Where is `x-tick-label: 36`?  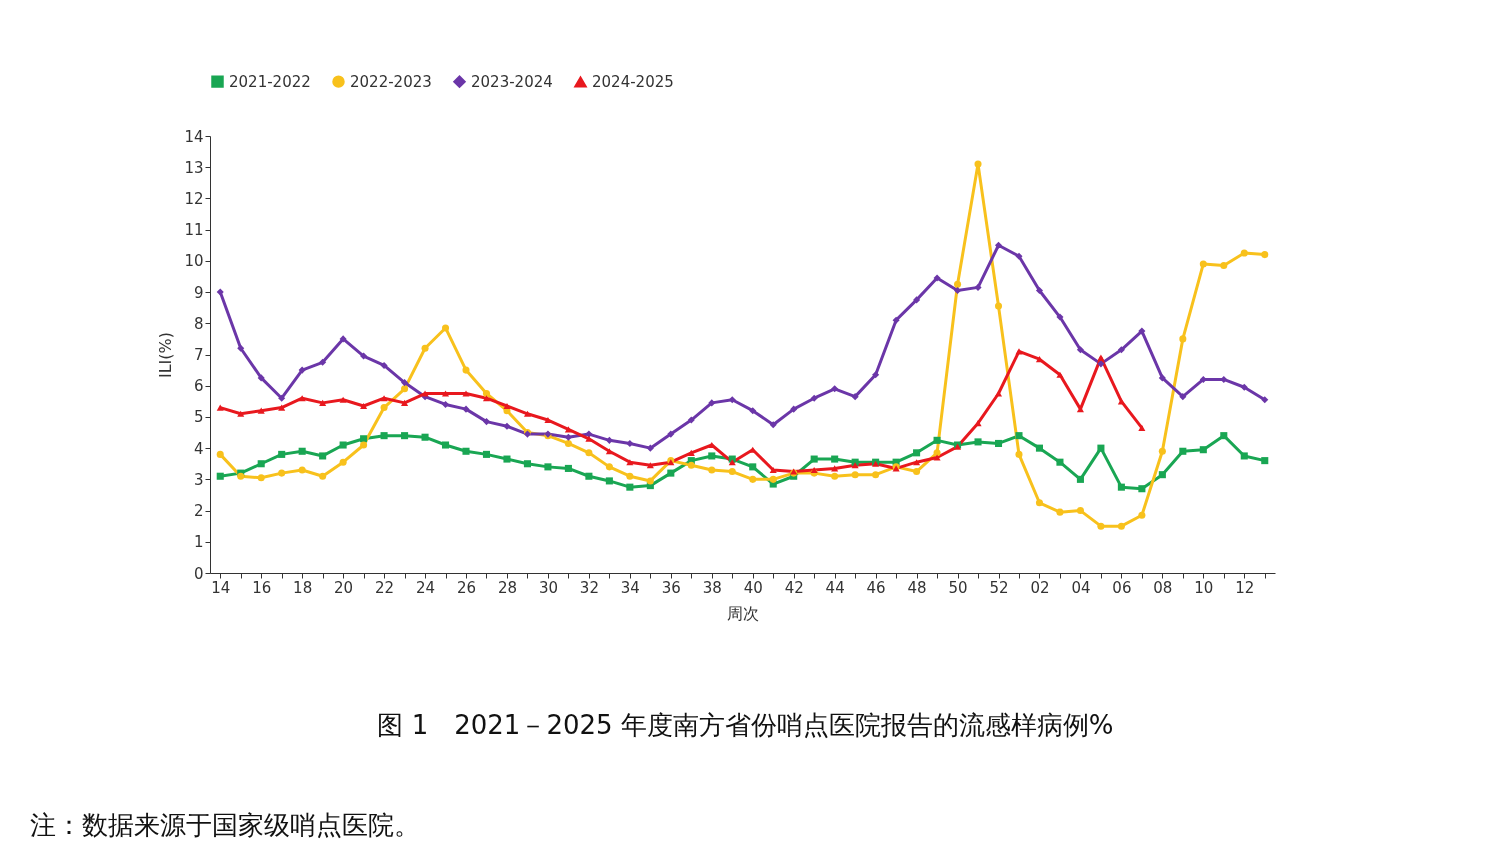
x-tick-label: 36 is located at coordinates (671, 587).